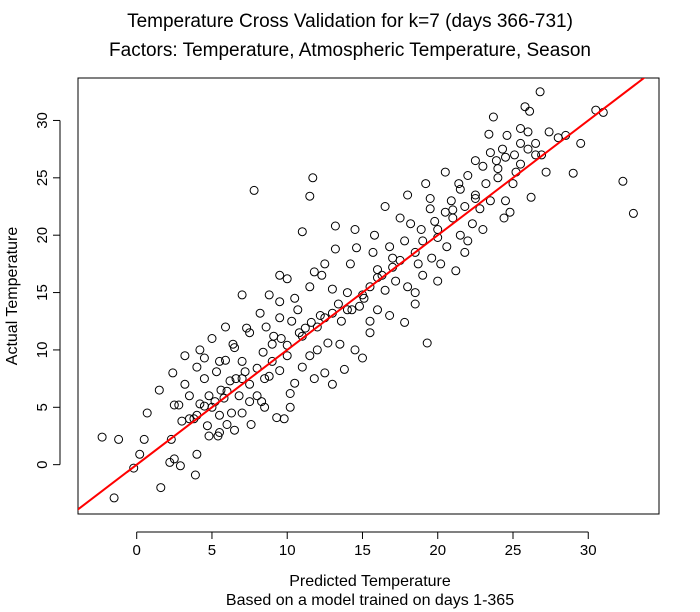 This screenshot has width=700, height=612. I want to click on x-axis: 0 5 10 15 20 25 30, so click(365, 545).